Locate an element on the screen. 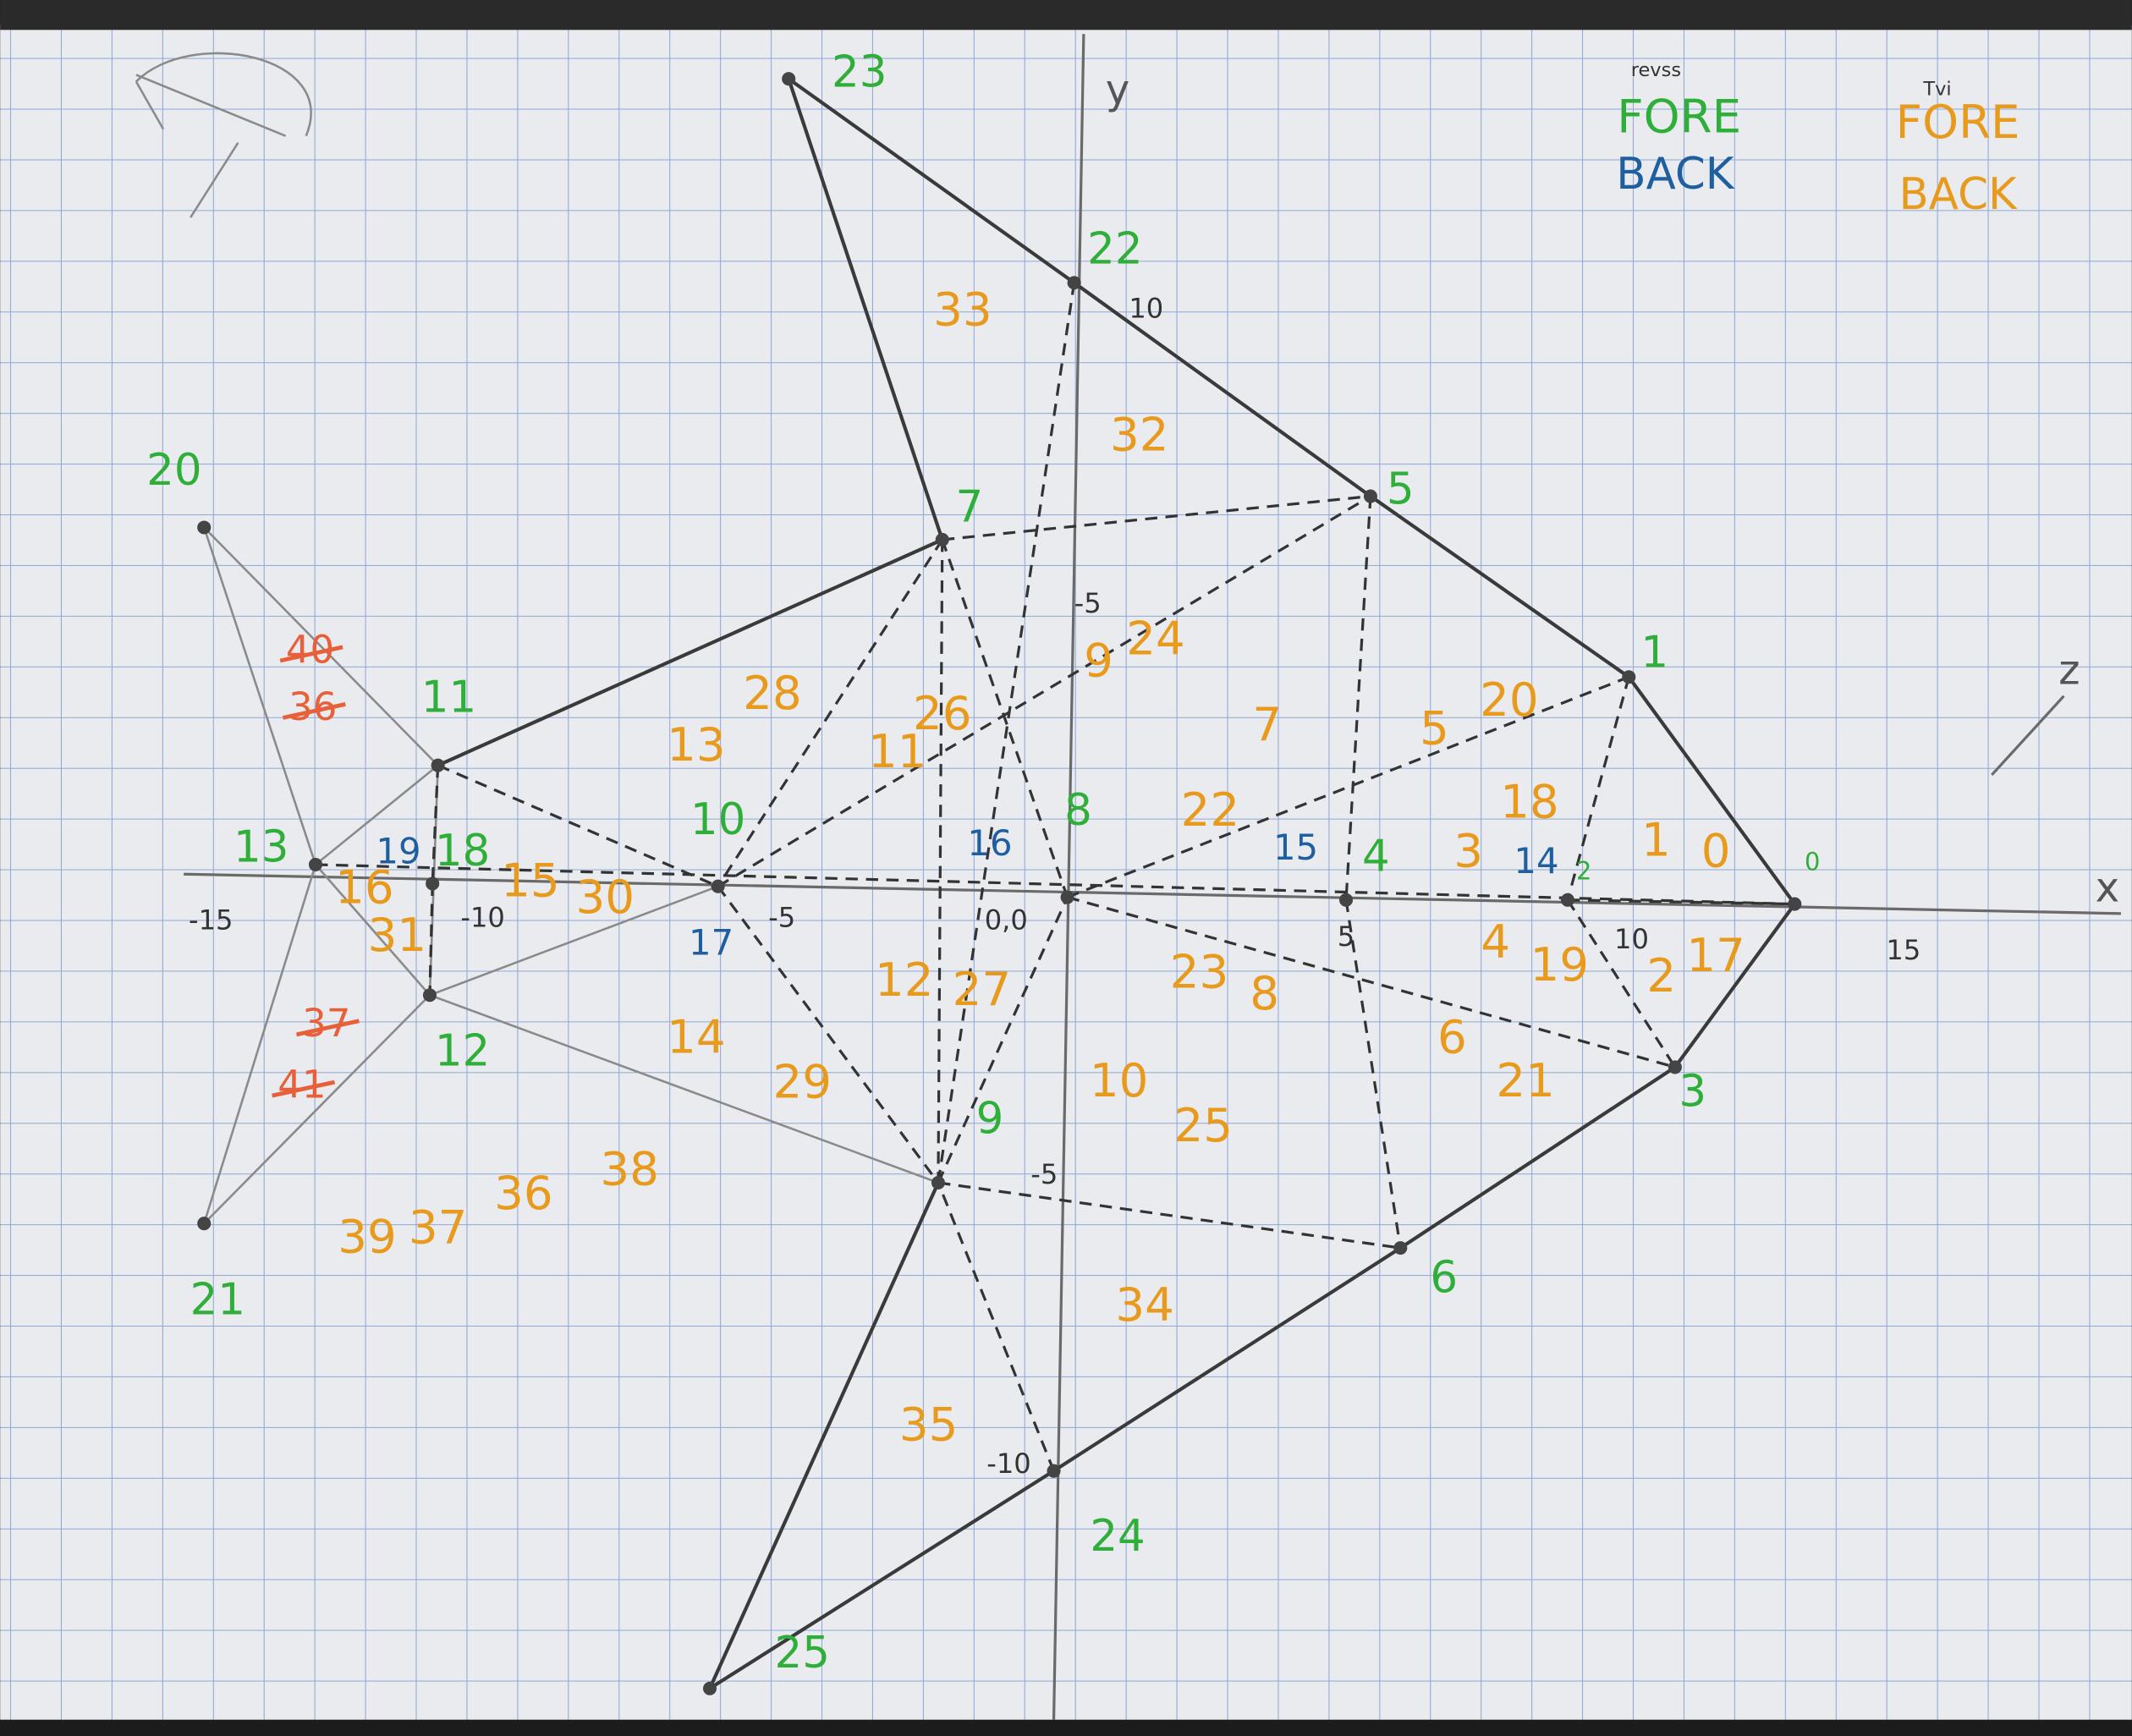 The width and height of the screenshot is (2132, 1736). vertex-label: 6 is located at coordinates (1444, 1278).